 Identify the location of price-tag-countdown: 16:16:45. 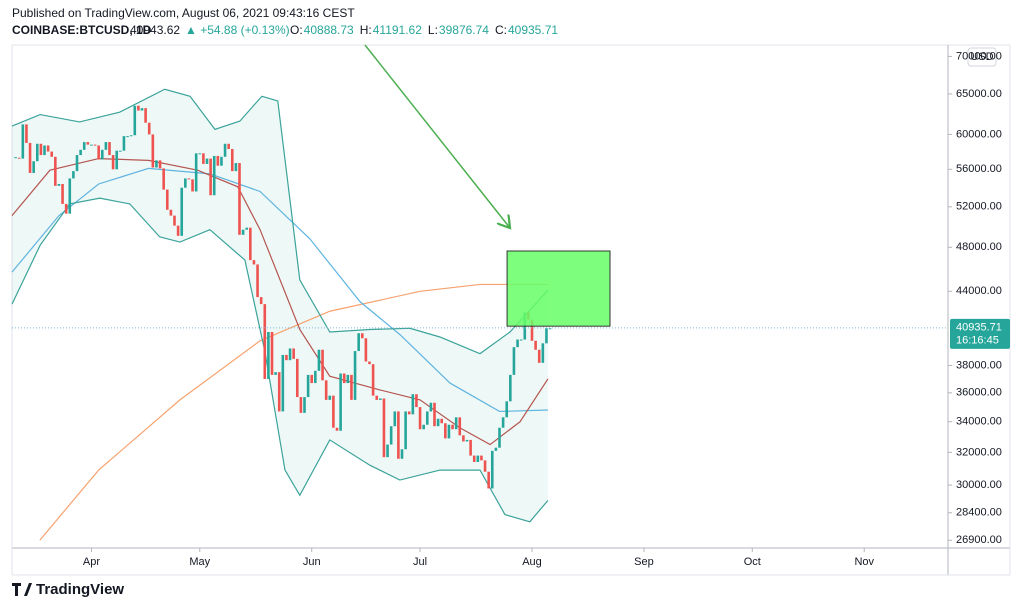
(977, 341).